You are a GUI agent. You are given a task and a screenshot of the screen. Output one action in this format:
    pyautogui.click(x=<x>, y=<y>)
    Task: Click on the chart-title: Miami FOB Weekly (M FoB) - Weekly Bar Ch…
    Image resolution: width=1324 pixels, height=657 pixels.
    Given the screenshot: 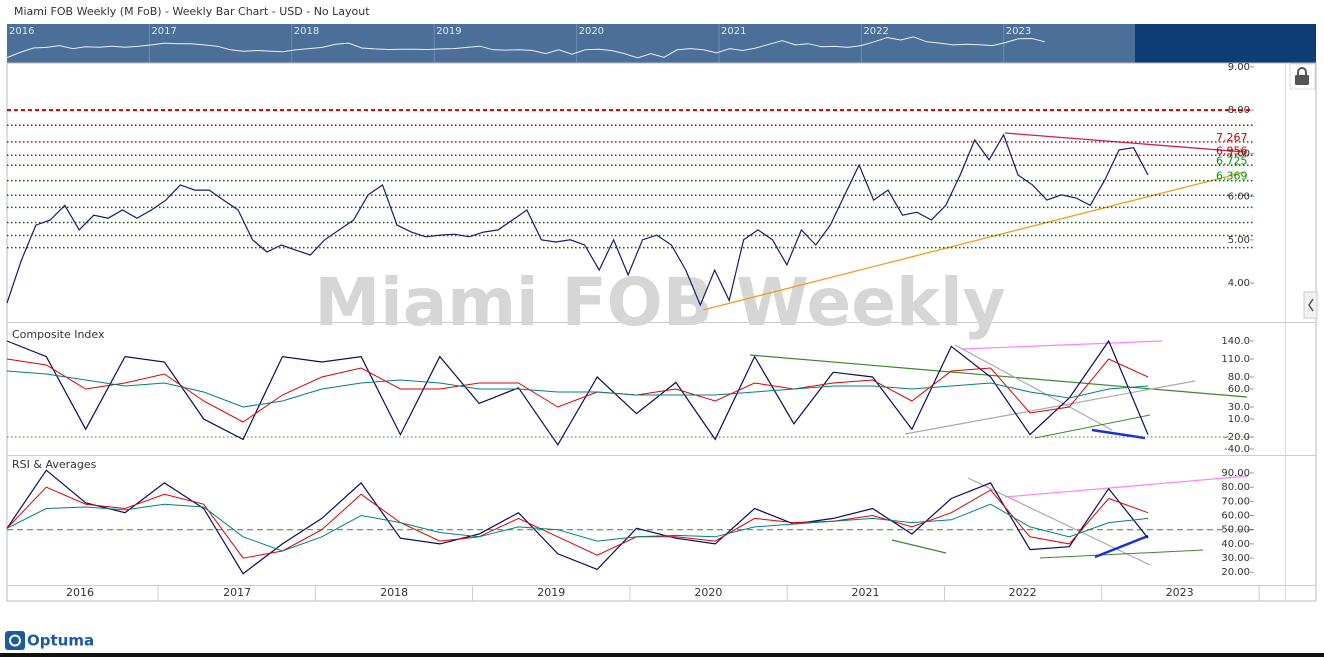 What is the action you would take?
    pyautogui.click(x=192, y=11)
    